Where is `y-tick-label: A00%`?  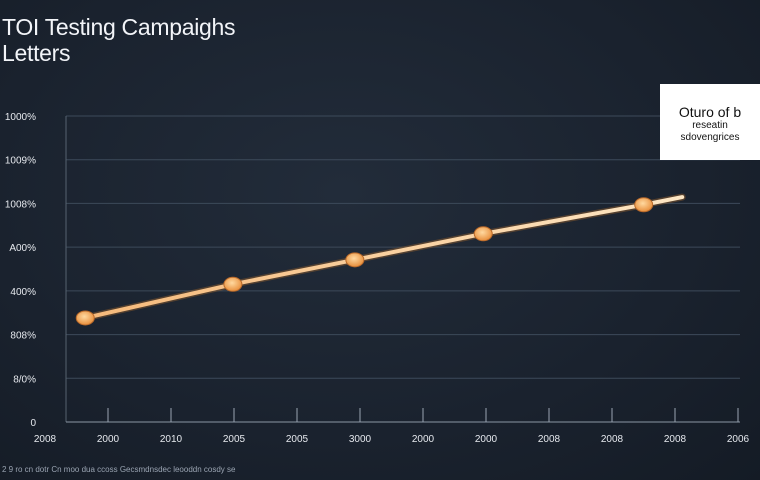 y-tick-label: A00% is located at coordinates (22, 248).